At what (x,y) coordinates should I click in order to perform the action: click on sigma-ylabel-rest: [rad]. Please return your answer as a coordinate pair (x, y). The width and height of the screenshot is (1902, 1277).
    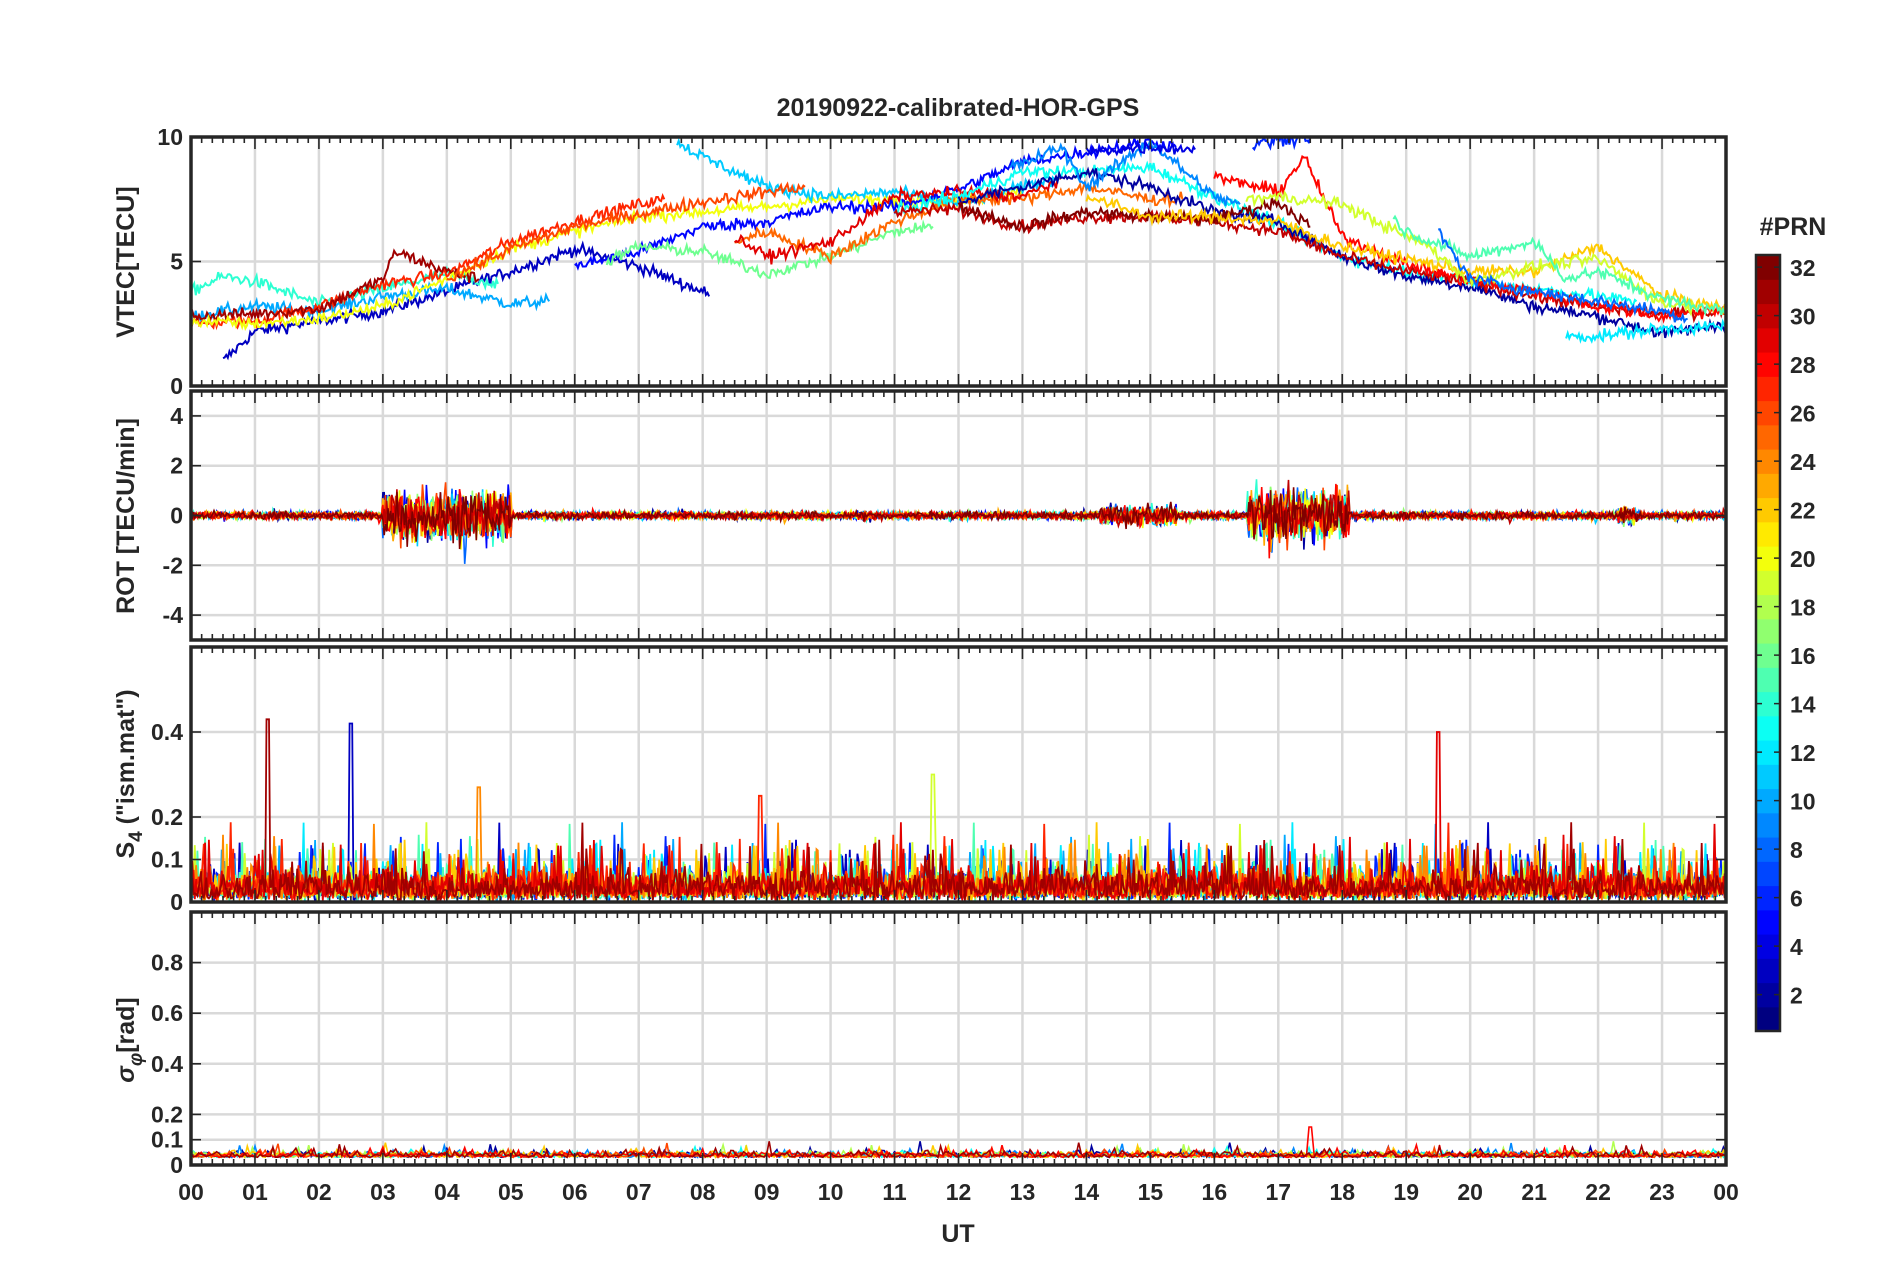
    Looking at the image, I should click on (126, 1025).